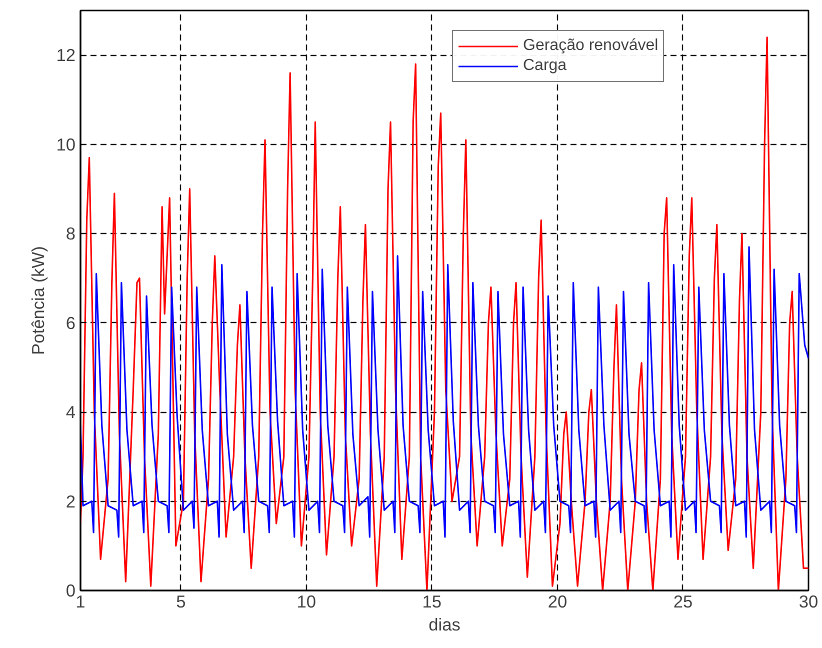 The height and width of the screenshot is (648, 822). Describe the element at coordinates (181, 602) in the screenshot. I see `x-tick-label: 5` at that location.